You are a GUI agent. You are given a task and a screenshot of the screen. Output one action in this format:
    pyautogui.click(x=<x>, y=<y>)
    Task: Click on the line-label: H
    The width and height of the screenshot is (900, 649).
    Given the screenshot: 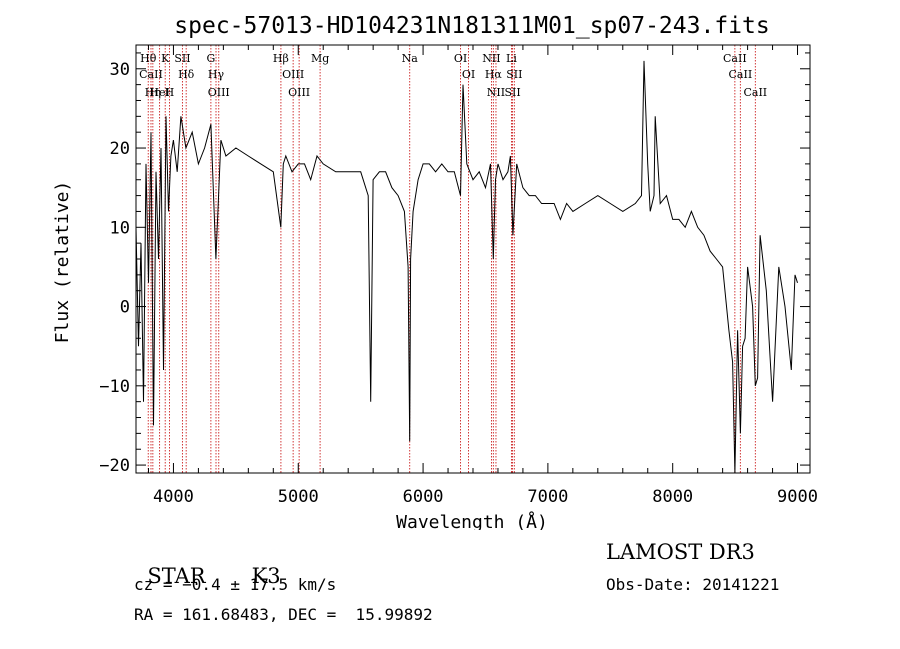 What is the action you would take?
    pyautogui.click(x=170, y=92)
    